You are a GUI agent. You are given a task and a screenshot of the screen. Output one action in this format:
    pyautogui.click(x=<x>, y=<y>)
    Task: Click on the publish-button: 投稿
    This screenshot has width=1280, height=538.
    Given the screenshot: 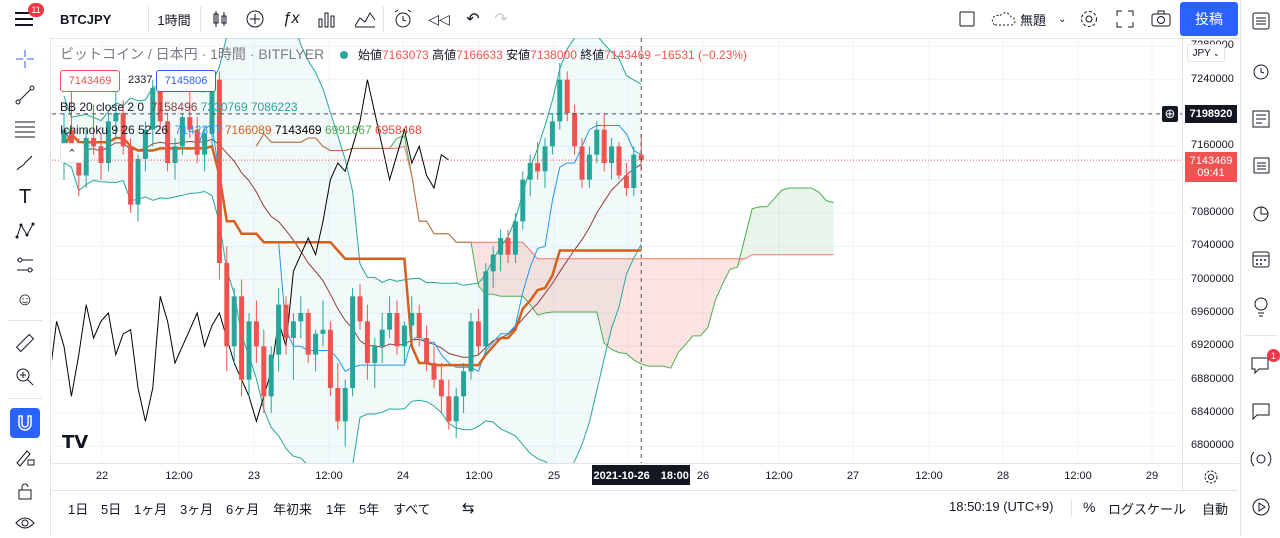 What is the action you would take?
    pyautogui.click(x=1209, y=19)
    